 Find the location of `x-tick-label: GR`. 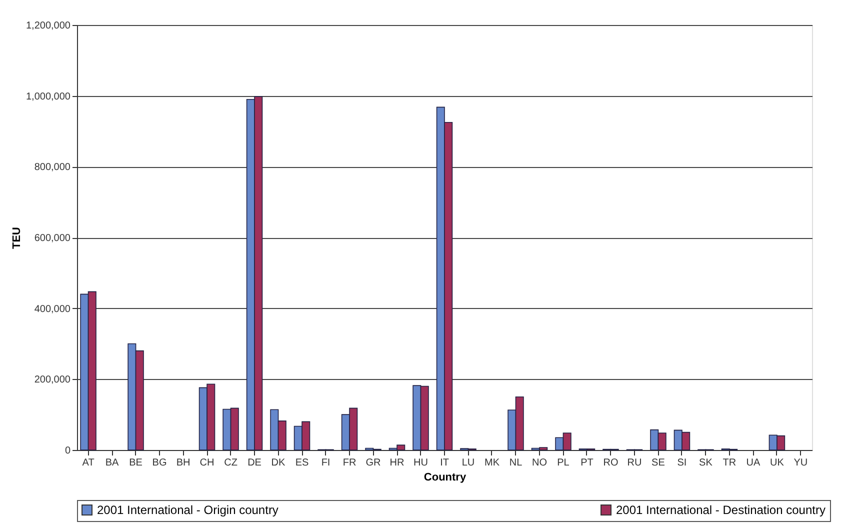

x-tick-label: GR is located at coordinates (373, 463).